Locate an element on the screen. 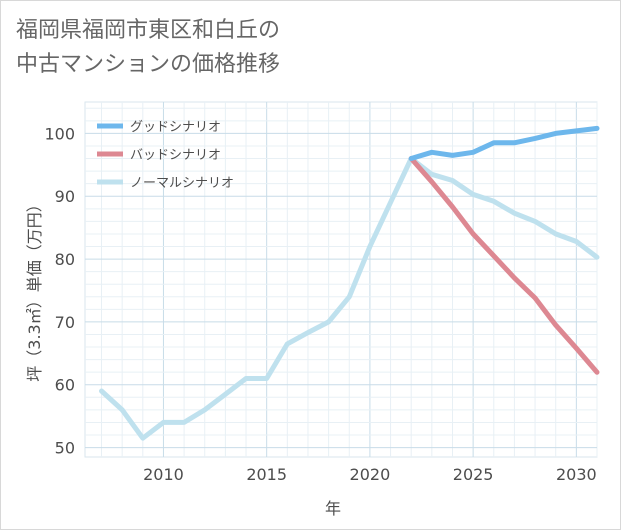 This screenshot has height=530, width=621. x-axis-label: 年 is located at coordinates (333, 508).